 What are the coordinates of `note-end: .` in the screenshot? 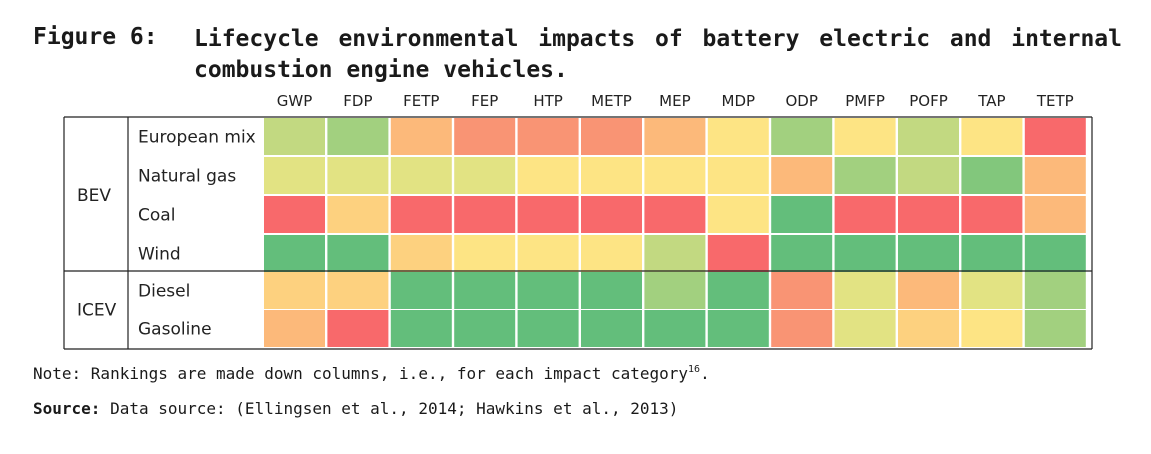 It's located at (705, 373).